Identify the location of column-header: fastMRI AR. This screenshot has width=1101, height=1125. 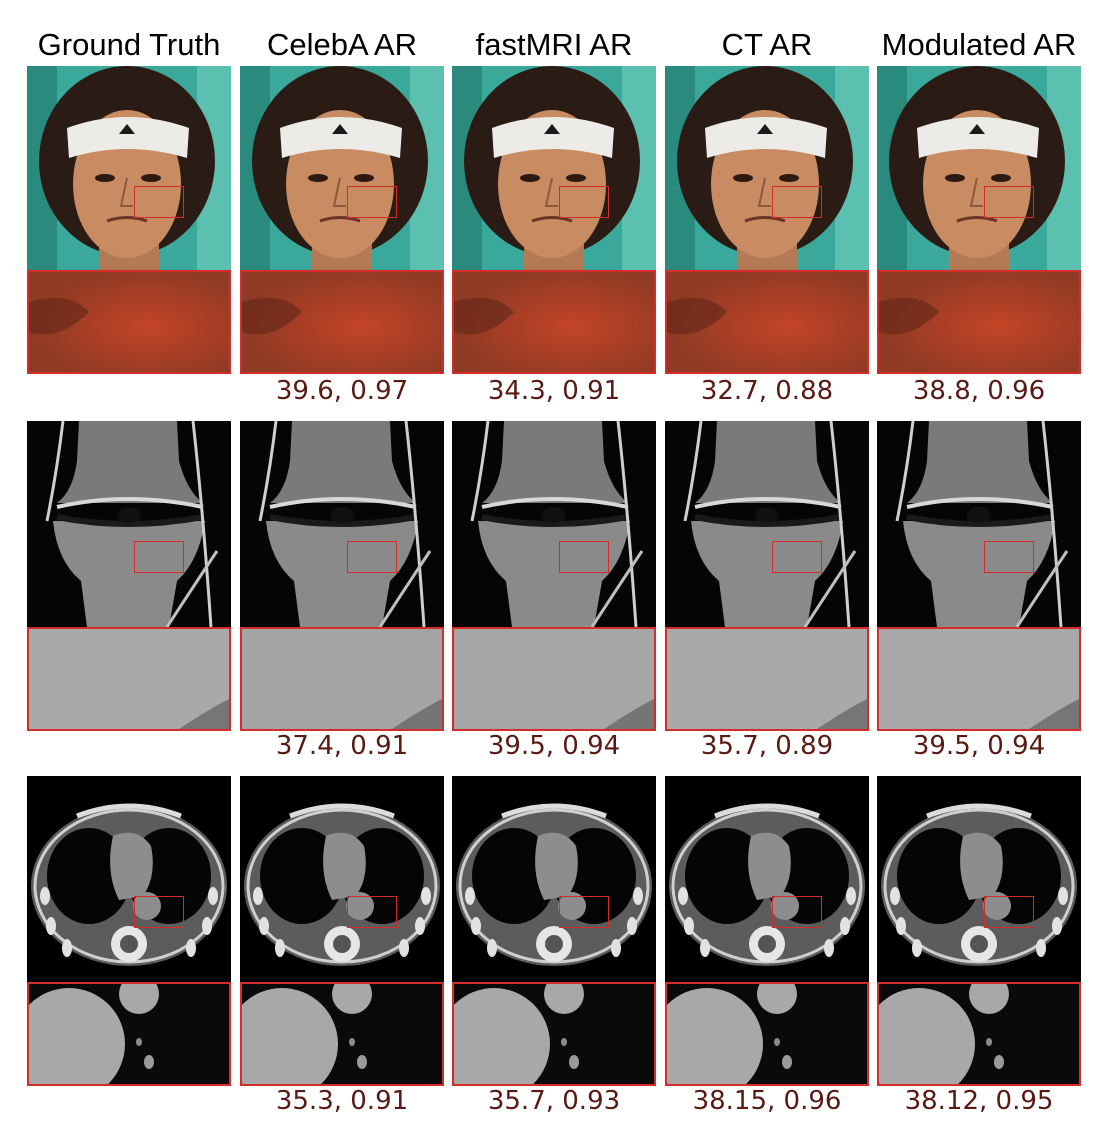
(554, 44).